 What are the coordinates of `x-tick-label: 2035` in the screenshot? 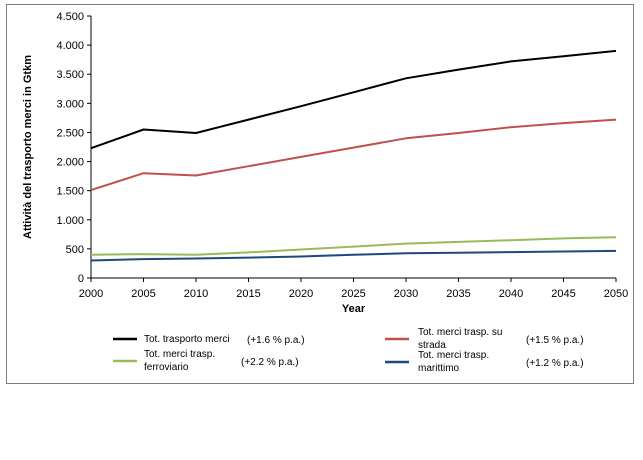 It's located at (458, 294).